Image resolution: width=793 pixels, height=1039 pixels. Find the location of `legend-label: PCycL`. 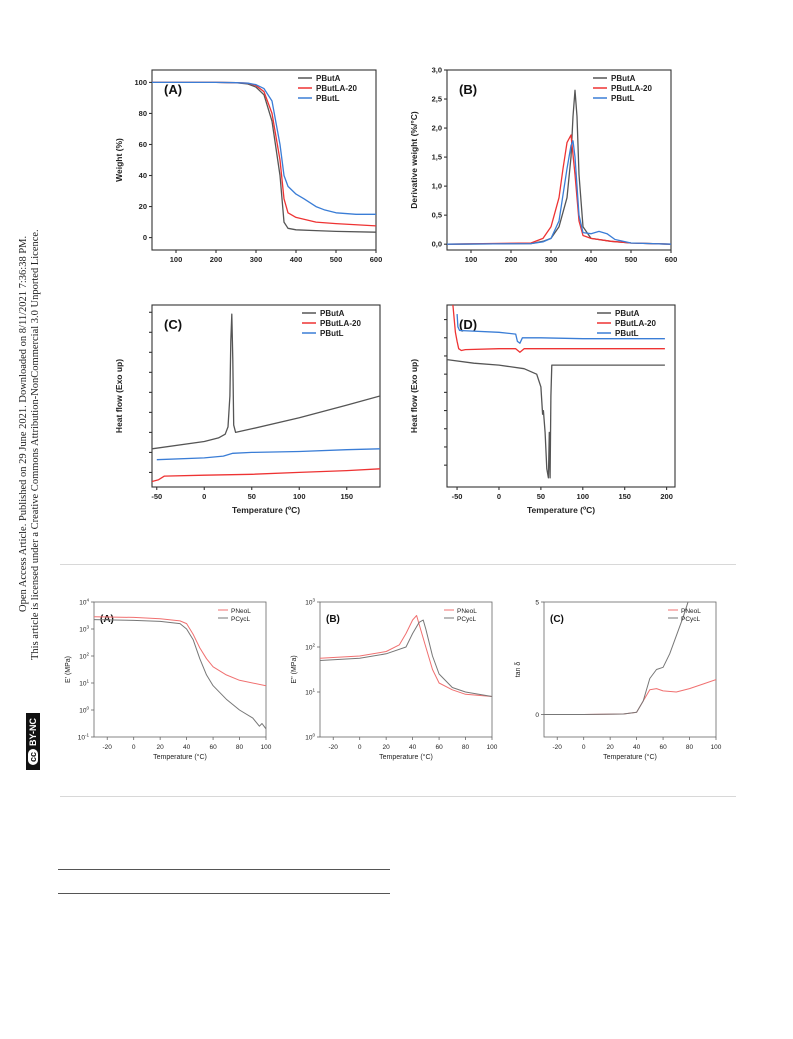

legend-label: PCycL is located at coordinates (467, 619).